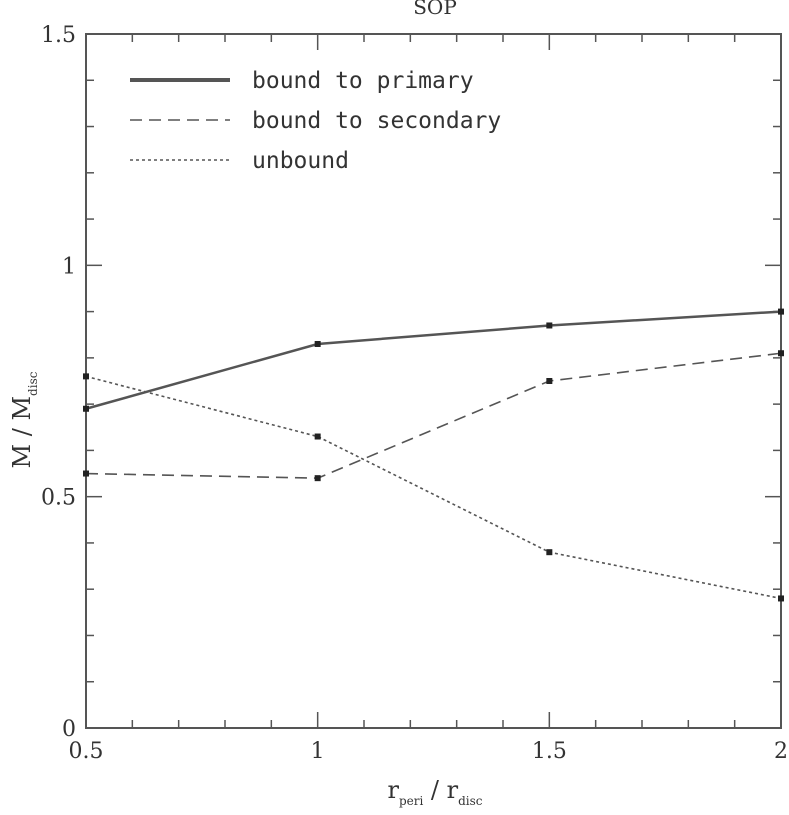  I want to click on y-tick-label: 0.5, so click(58, 498).